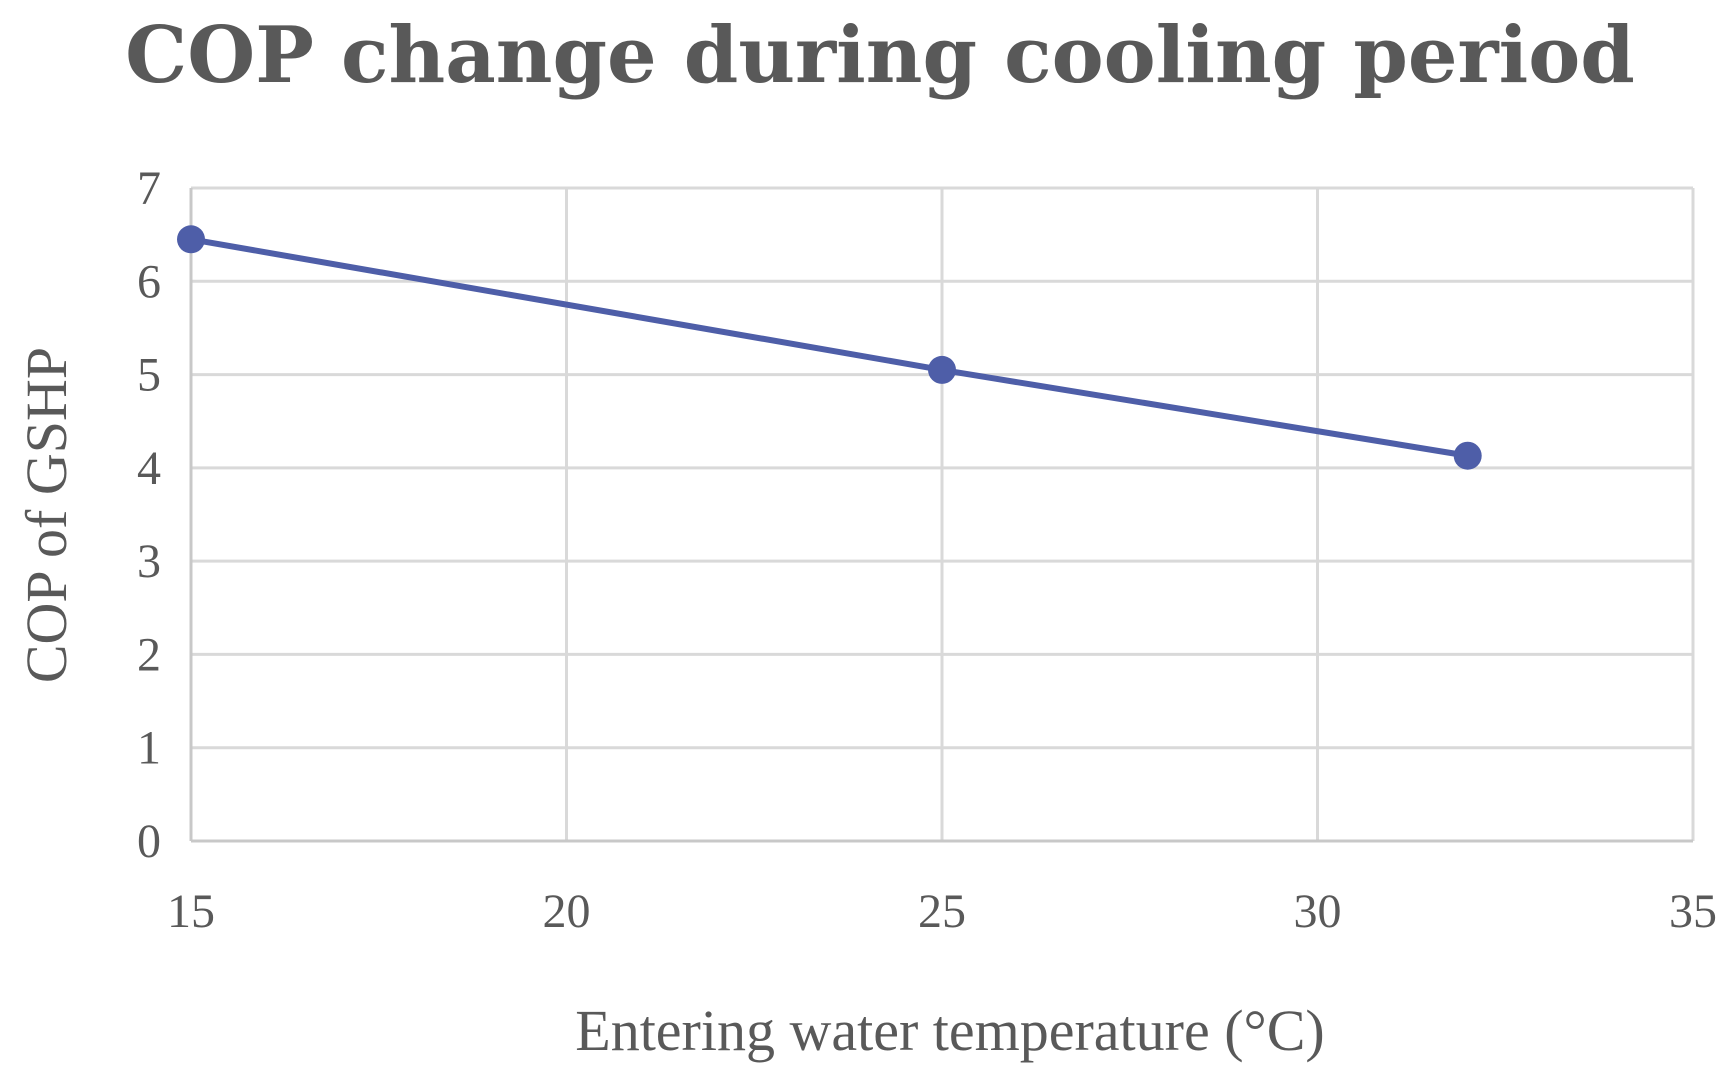  What do you see at coordinates (949, 1030) in the screenshot?
I see `x-axis-label: Entering water temperature (°C)` at bounding box center [949, 1030].